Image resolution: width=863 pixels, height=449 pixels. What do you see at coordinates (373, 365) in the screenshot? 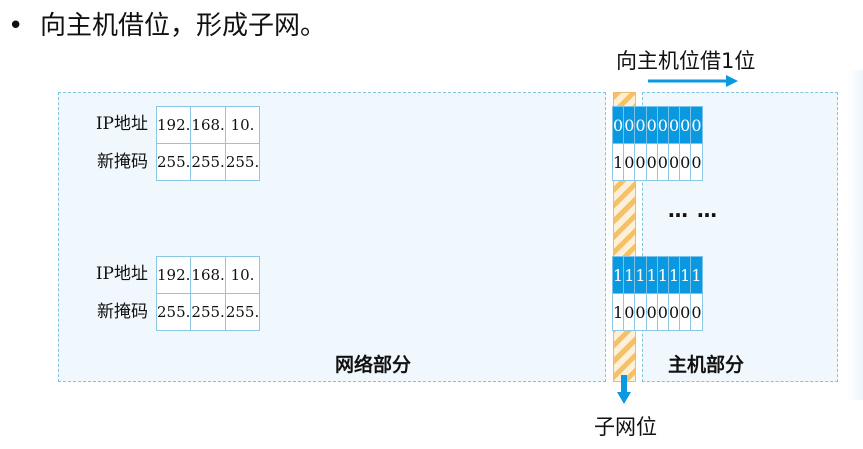
I see `network-part-label: 网络部分` at bounding box center [373, 365].